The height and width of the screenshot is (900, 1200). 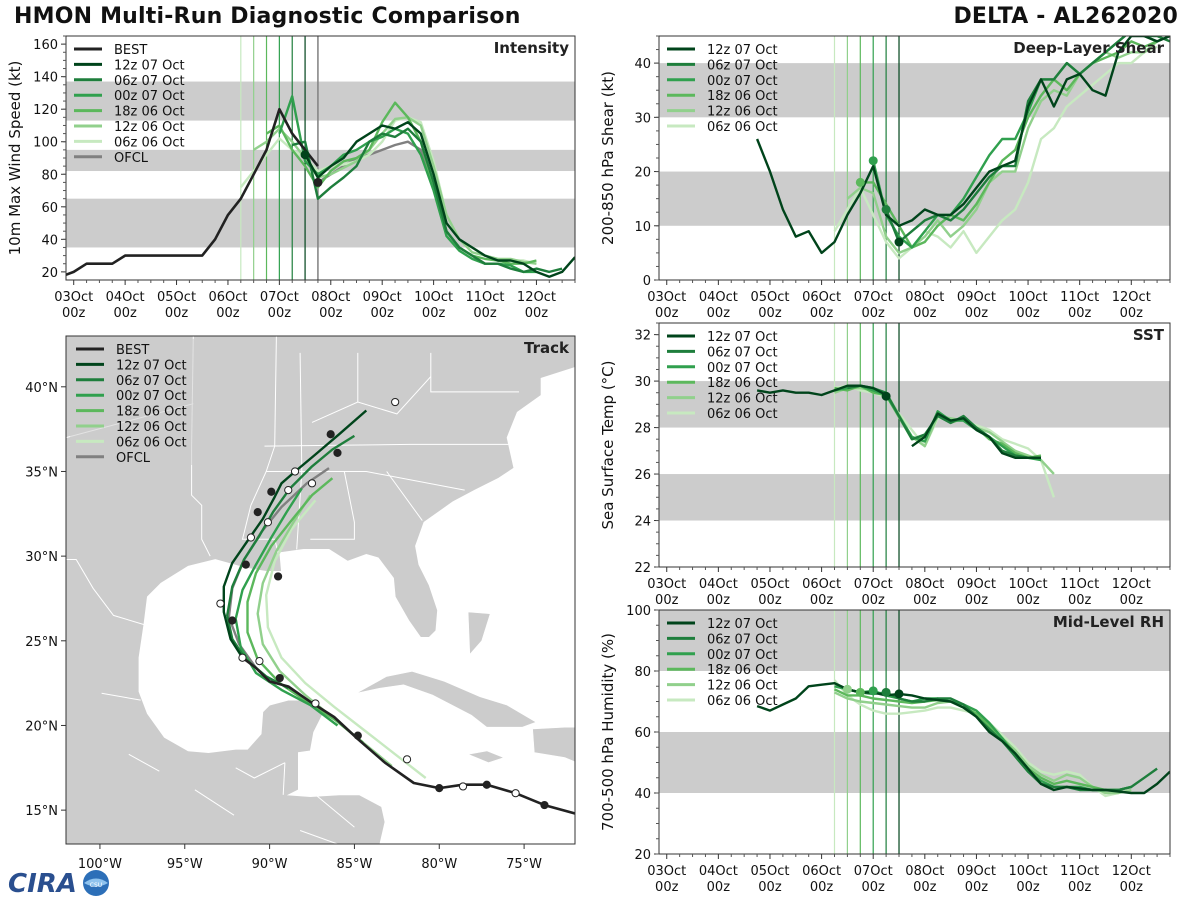 I want to click on sst-plot-area, so click(x=914, y=445).